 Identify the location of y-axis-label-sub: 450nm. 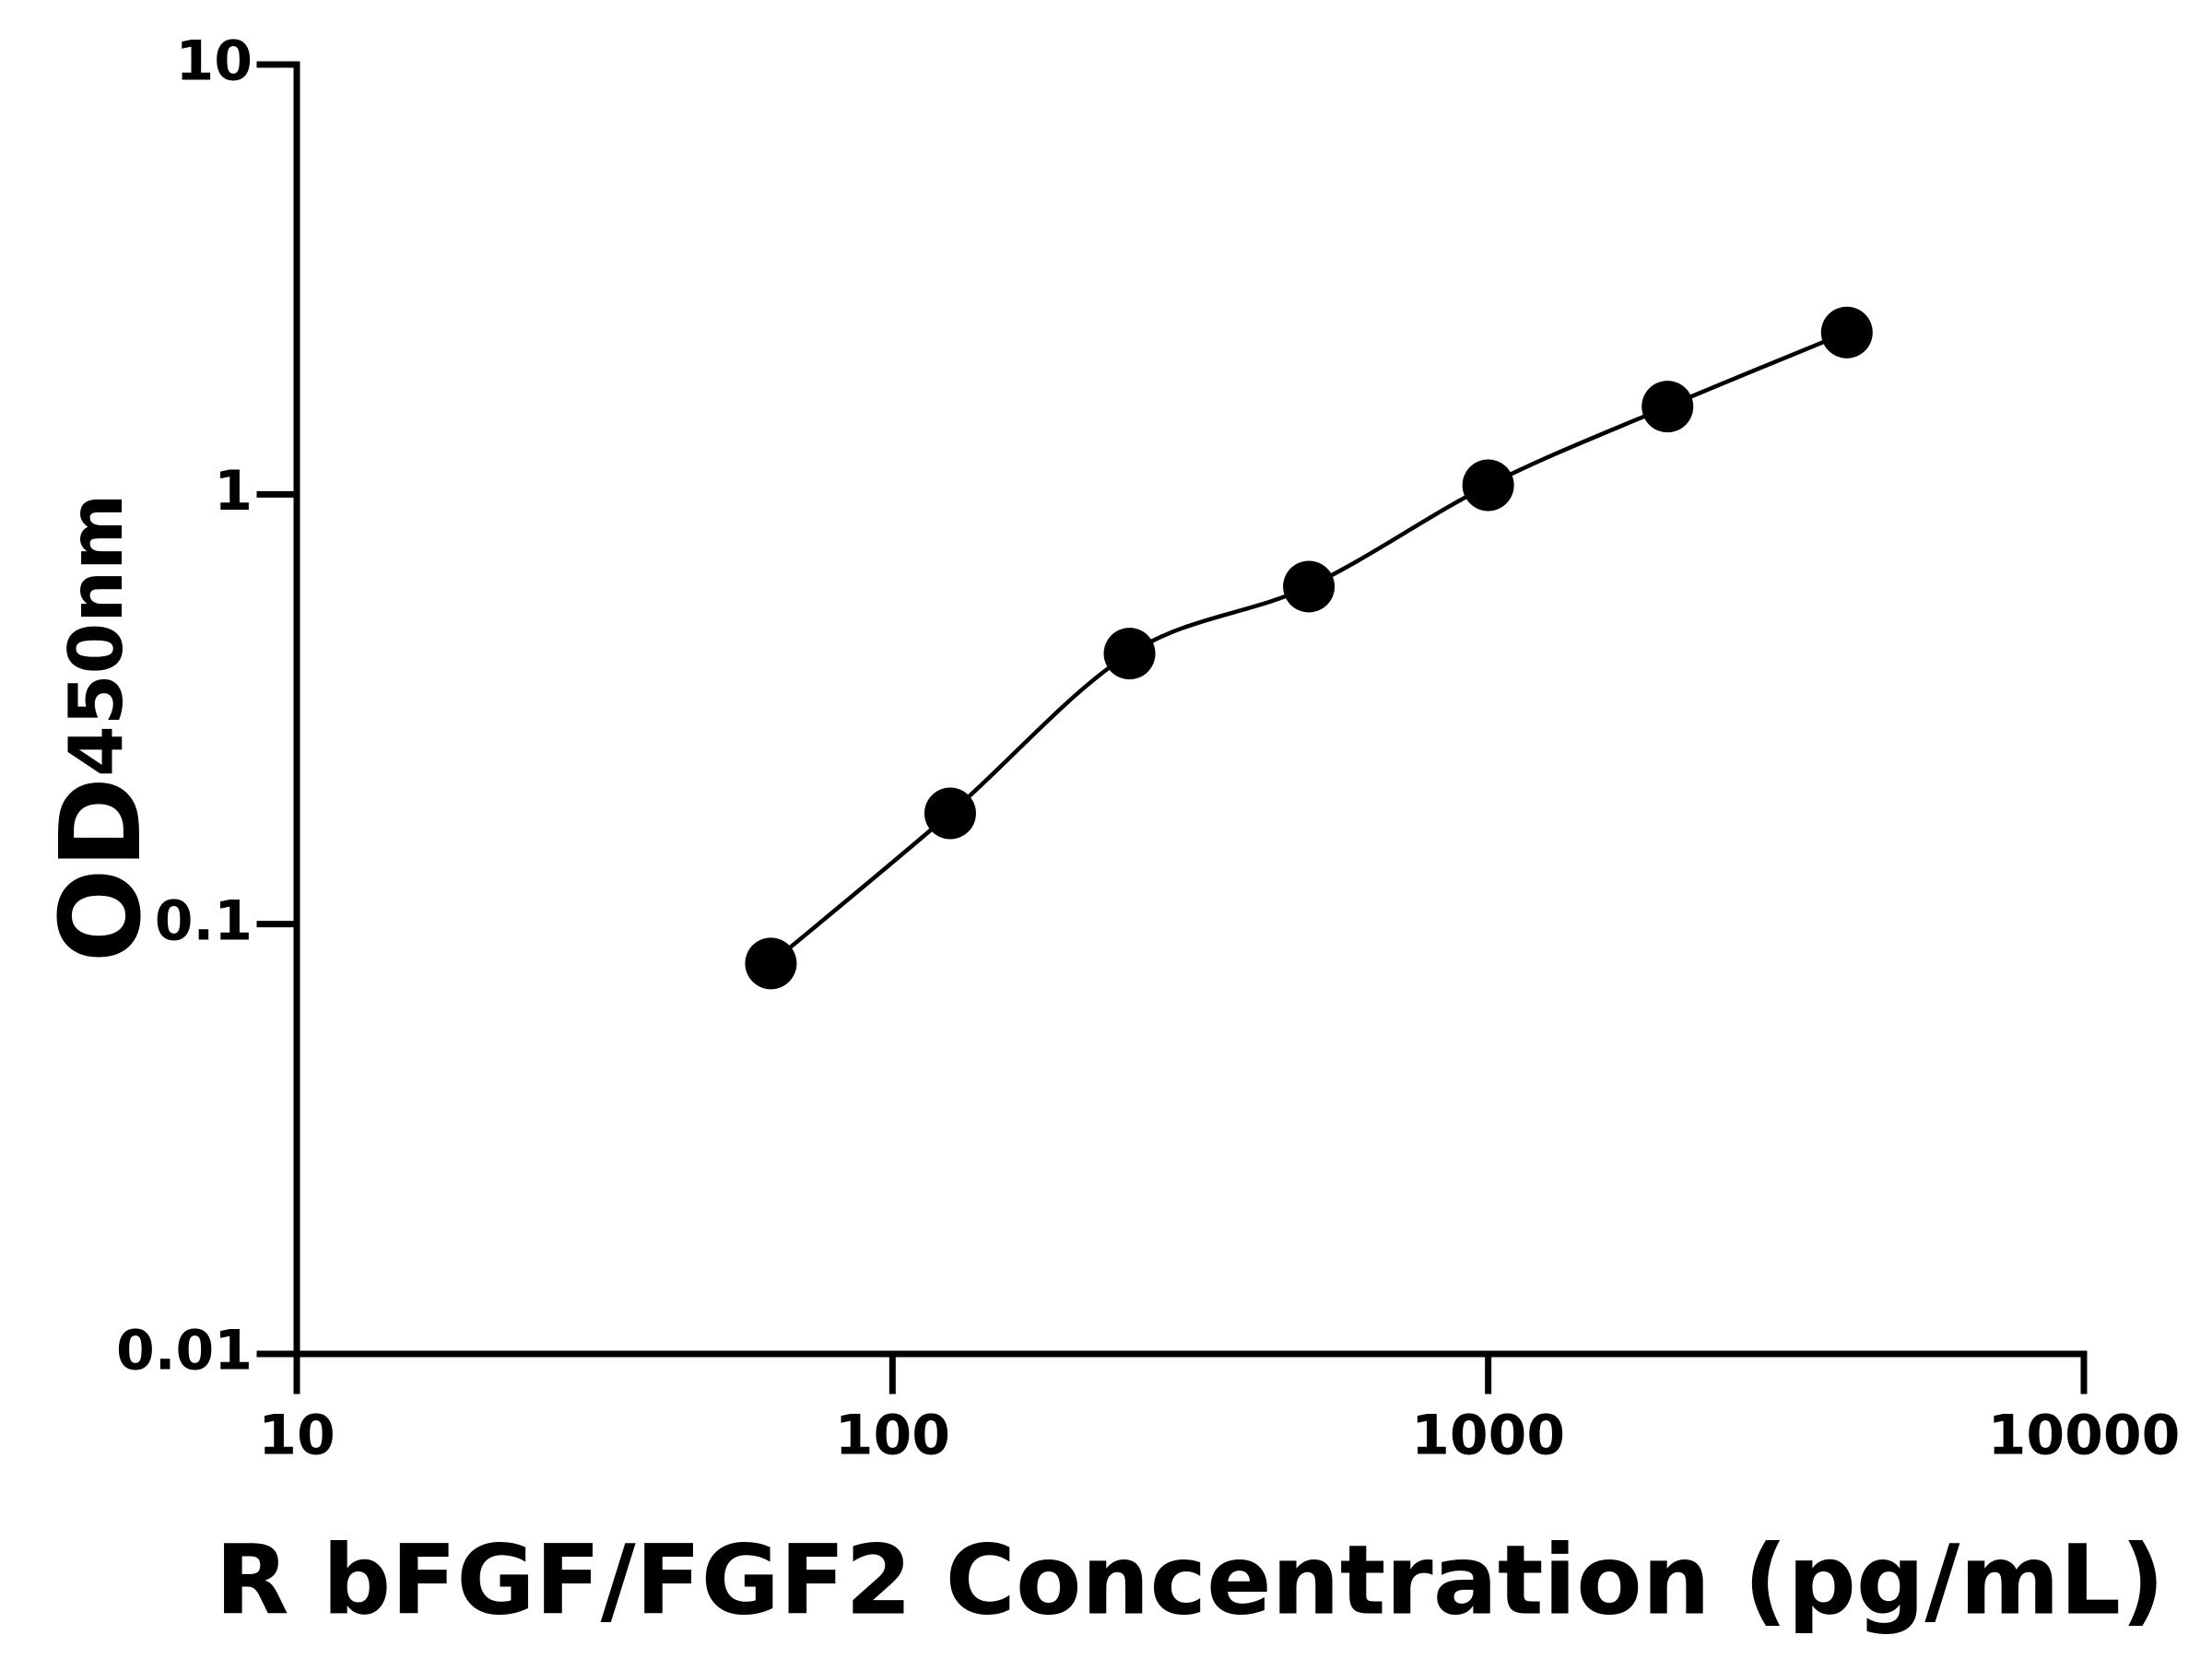
(96, 635).